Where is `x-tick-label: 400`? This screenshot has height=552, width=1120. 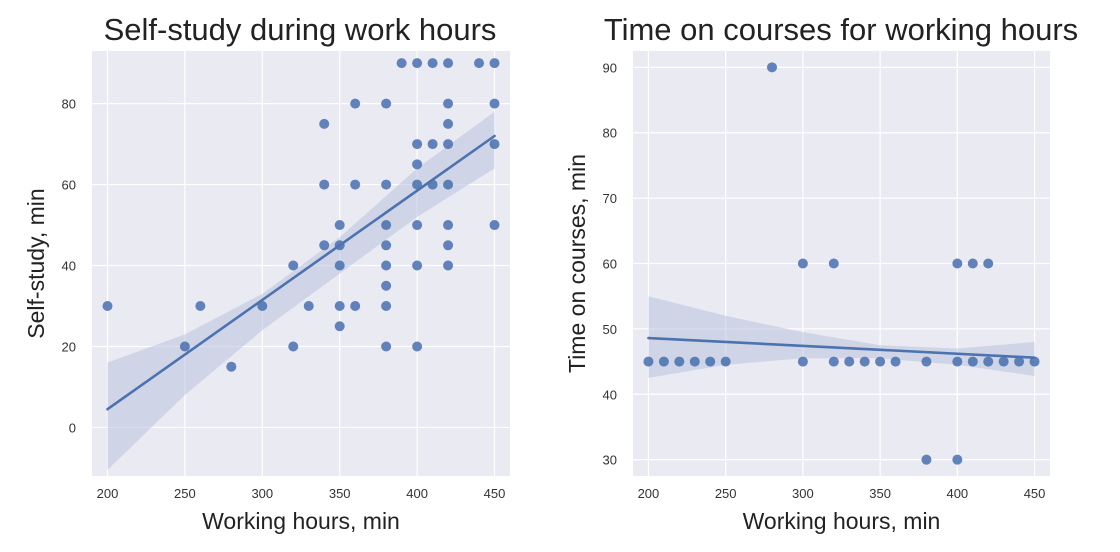
x-tick-label: 400 is located at coordinates (957, 493).